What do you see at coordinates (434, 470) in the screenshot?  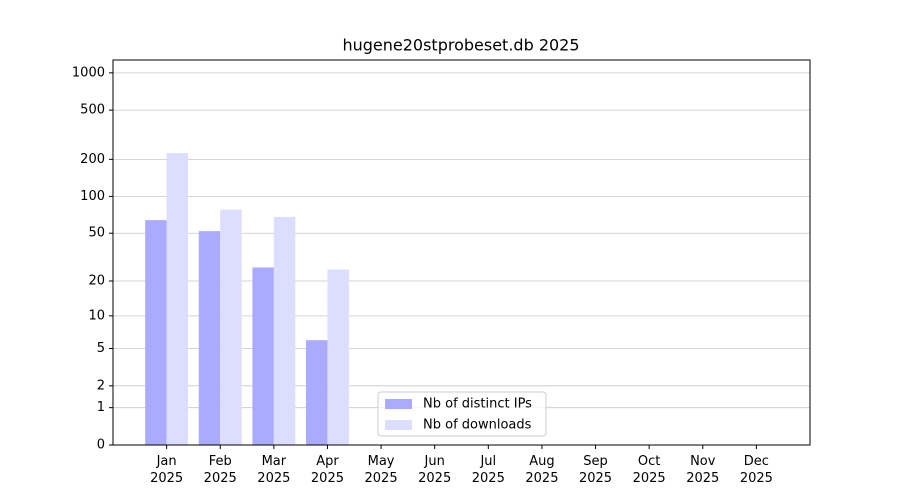 I see `x-tick-label: Jun 2025` at bounding box center [434, 470].